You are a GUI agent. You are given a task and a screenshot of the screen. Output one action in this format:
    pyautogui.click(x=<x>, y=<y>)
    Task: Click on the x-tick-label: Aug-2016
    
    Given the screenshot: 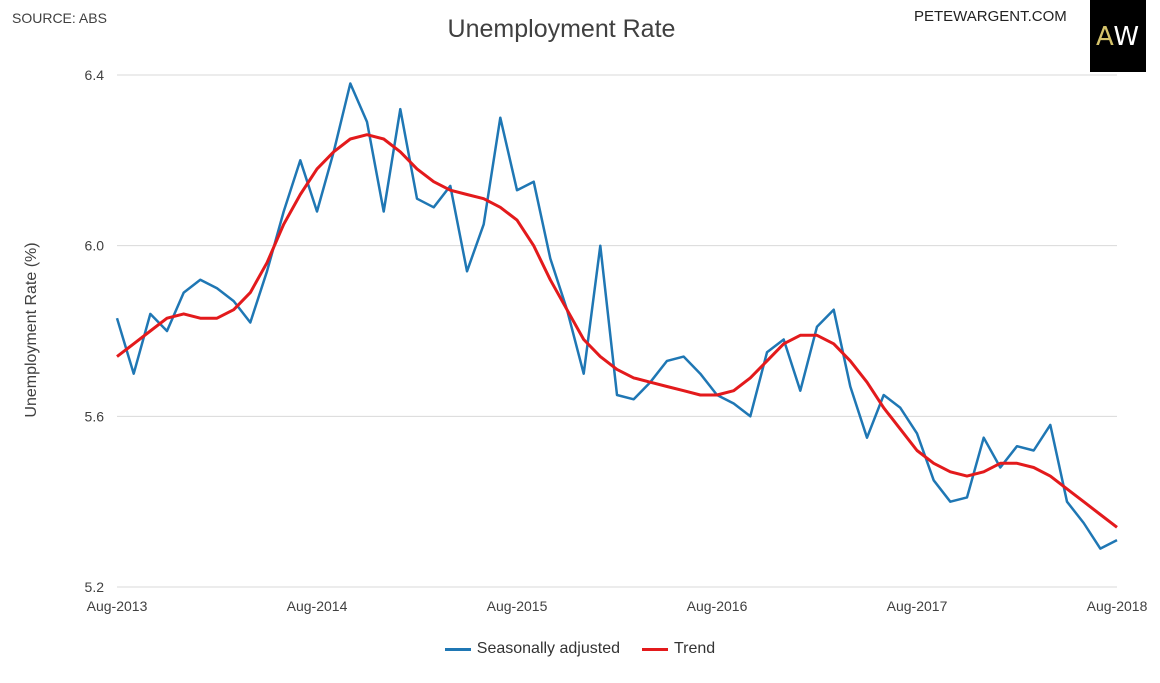 What is the action you would take?
    pyautogui.click(x=717, y=606)
    